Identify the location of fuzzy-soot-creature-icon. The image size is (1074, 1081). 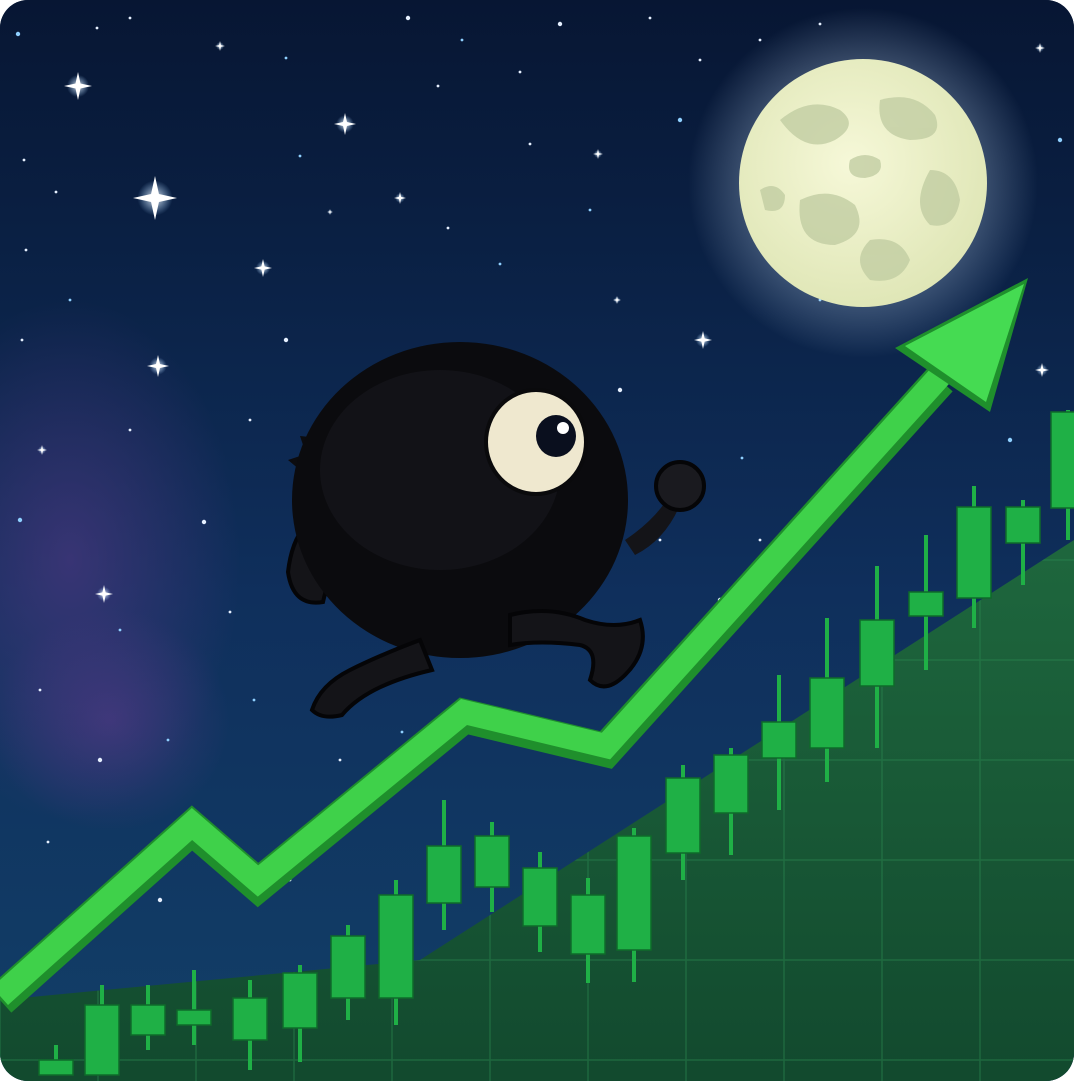
(495, 530).